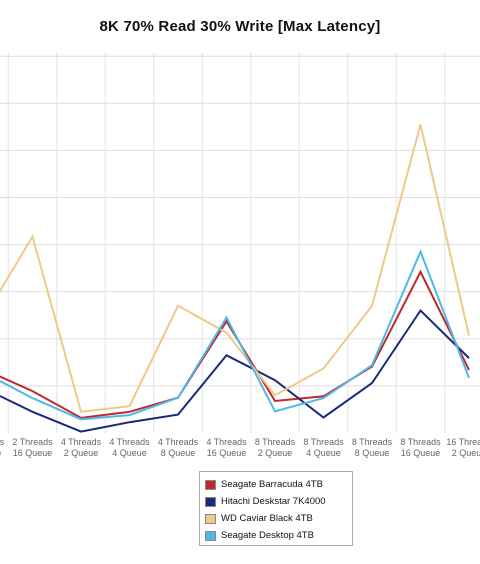 The image size is (480, 564). What do you see at coordinates (240, 26) in the screenshot?
I see `chart-title: 8K 70% Read 30% Write [Max Latency]` at bounding box center [240, 26].